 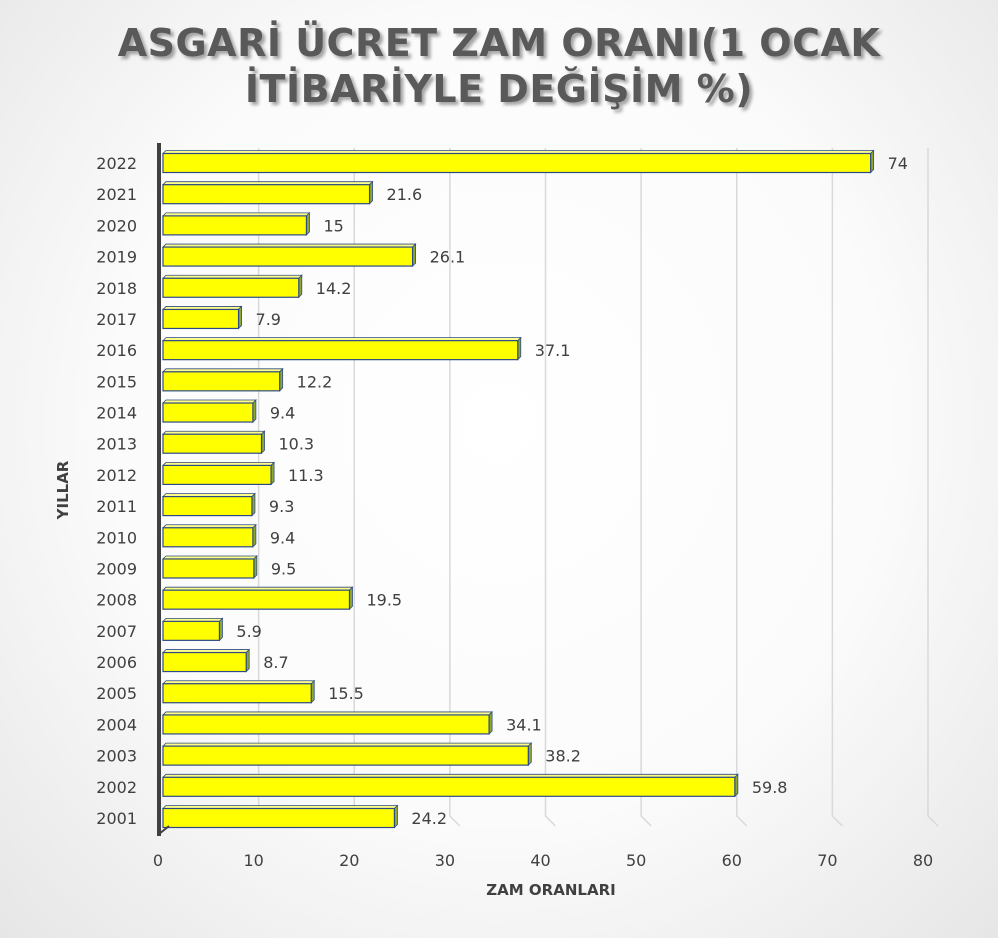 I want to click on bar-2012, so click(x=219, y=473).